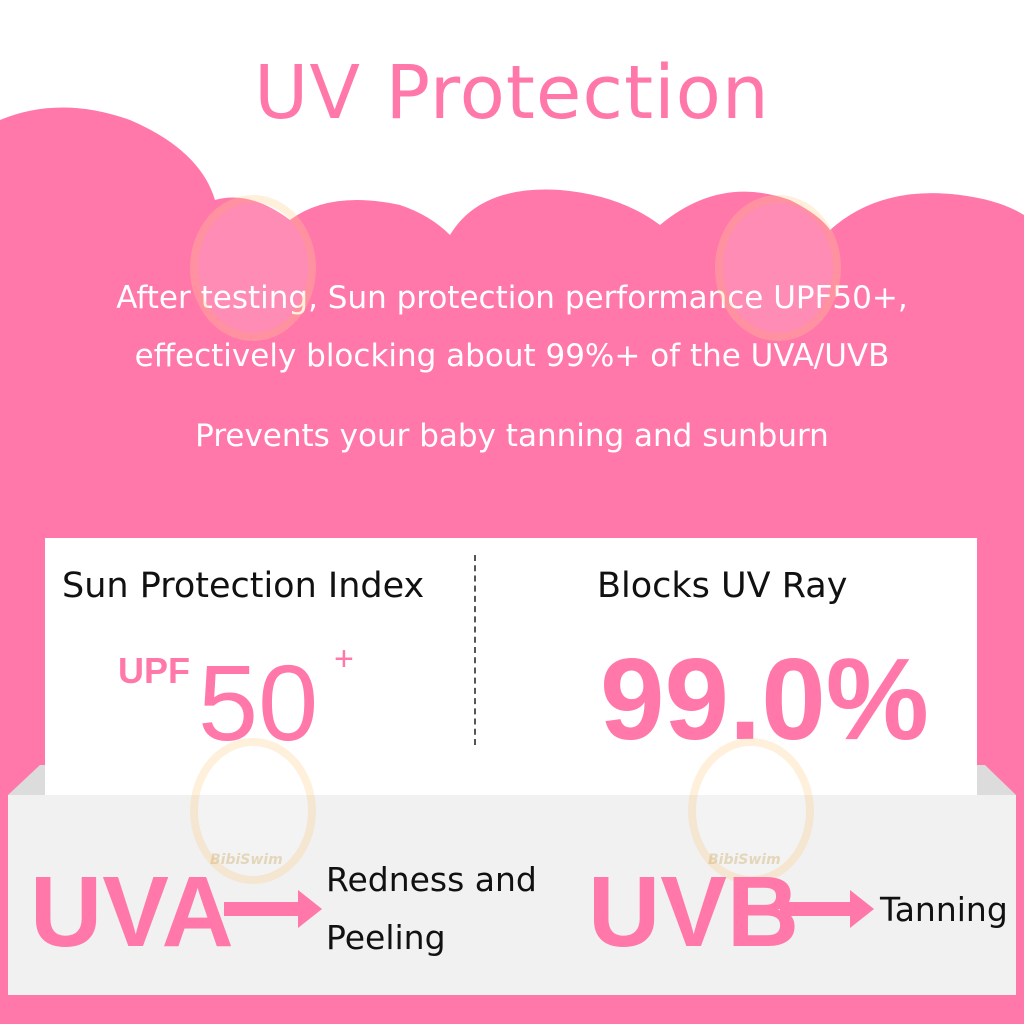 The height and width of the screenshot is (1024, 1024). I want to click on blocks-uv-label: Blocks UV Ray, so click(722, 586).